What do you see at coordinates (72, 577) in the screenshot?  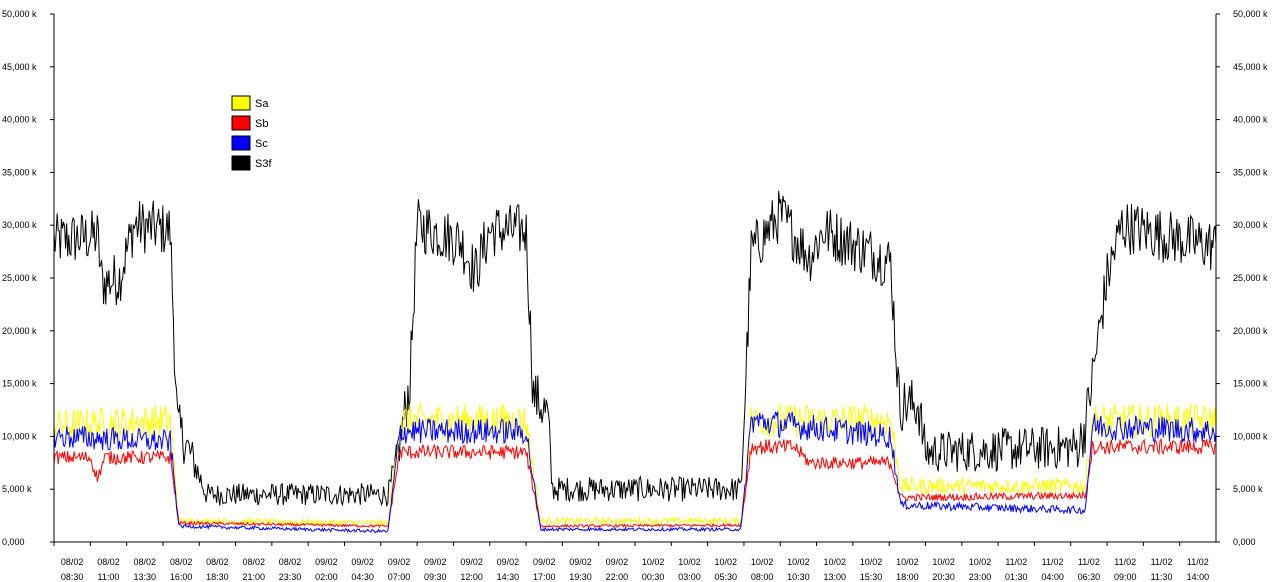 I see `x-tick-label-time: 08:30` at bounding box center [72, 577].